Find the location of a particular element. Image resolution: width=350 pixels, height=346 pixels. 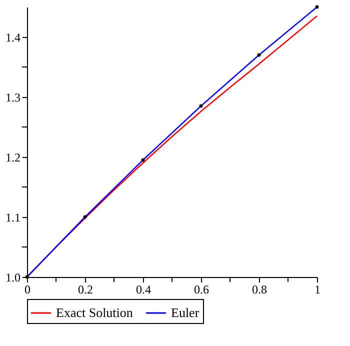

y-tick-label: 1.0 is located at coordinates (13, 277).